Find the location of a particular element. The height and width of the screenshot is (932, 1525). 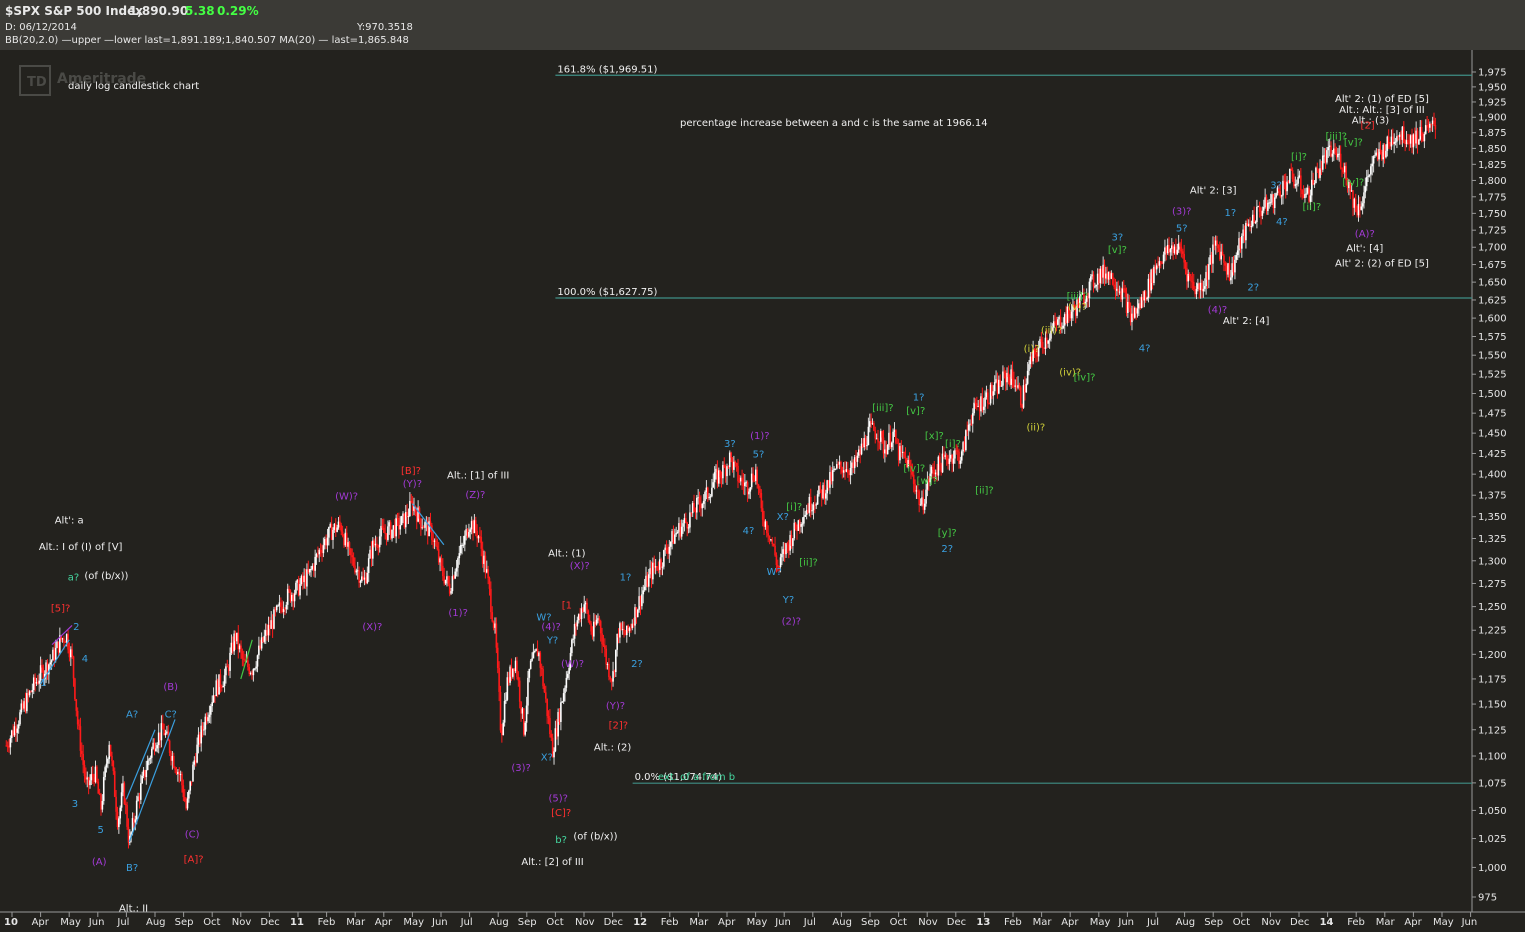

wave-label: 3? is located at coordinates (1276, 185).